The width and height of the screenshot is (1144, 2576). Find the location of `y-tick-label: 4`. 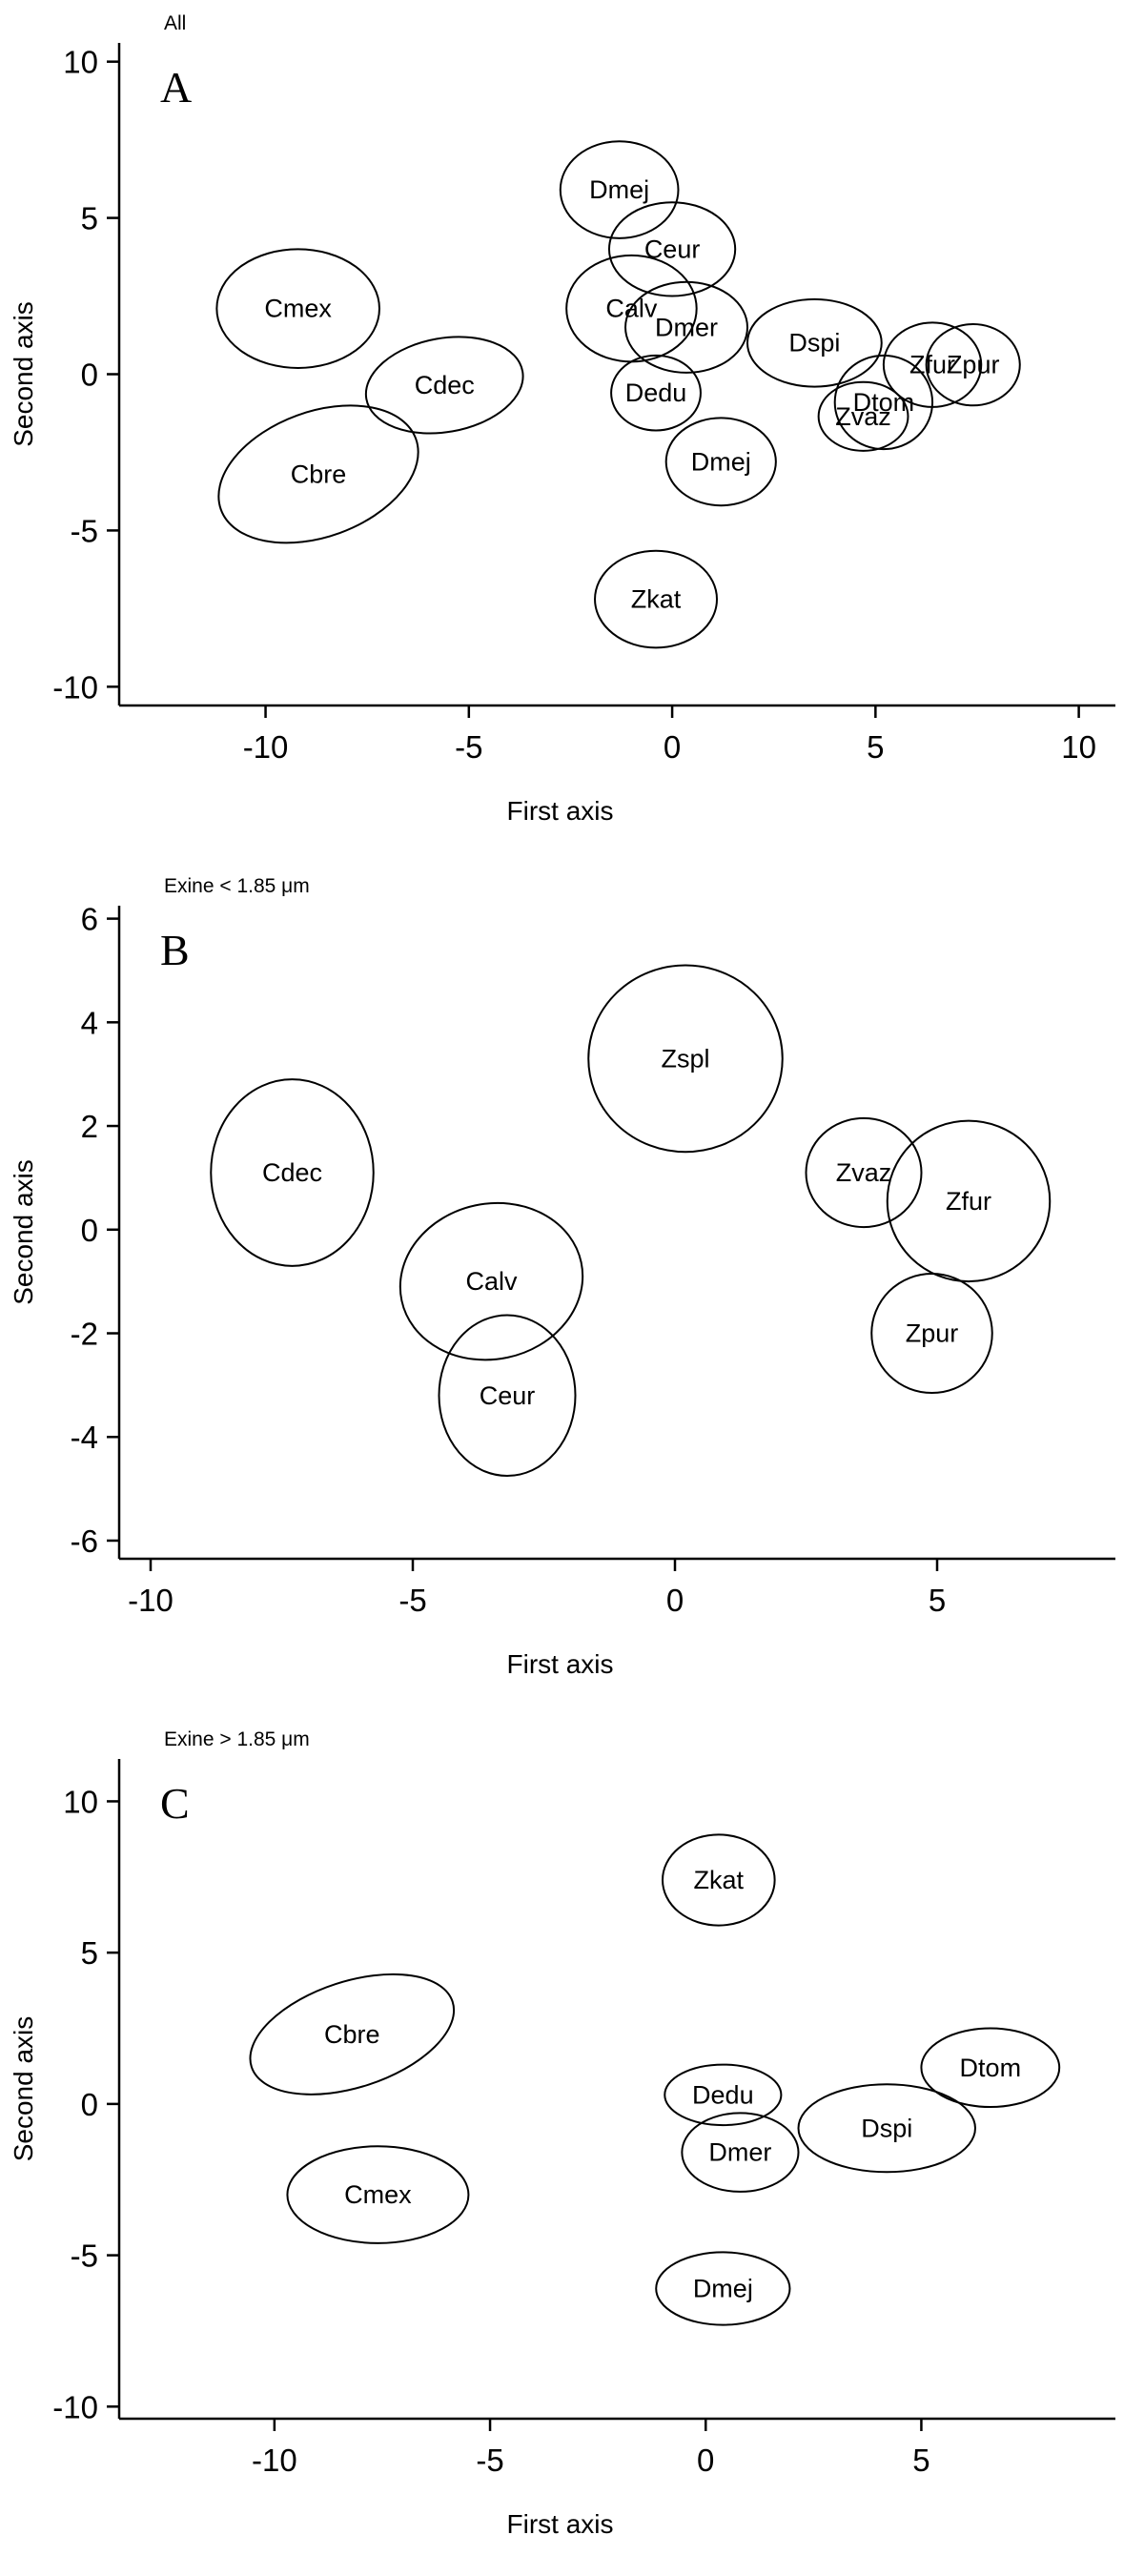

y-tick-label: 4 is located at coordinates (89, 1022).